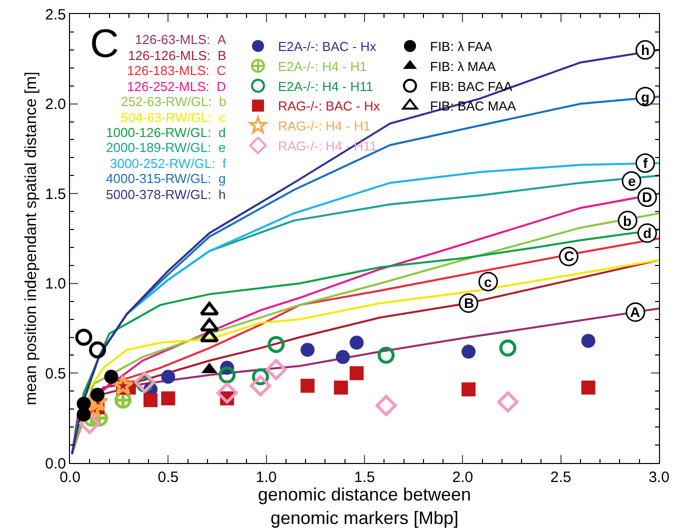  What do you see at coordinates (166, 194) in the screenshot?
I see `series-label: 5000-378-RW/GL: h` at bounding box center [166, 194].